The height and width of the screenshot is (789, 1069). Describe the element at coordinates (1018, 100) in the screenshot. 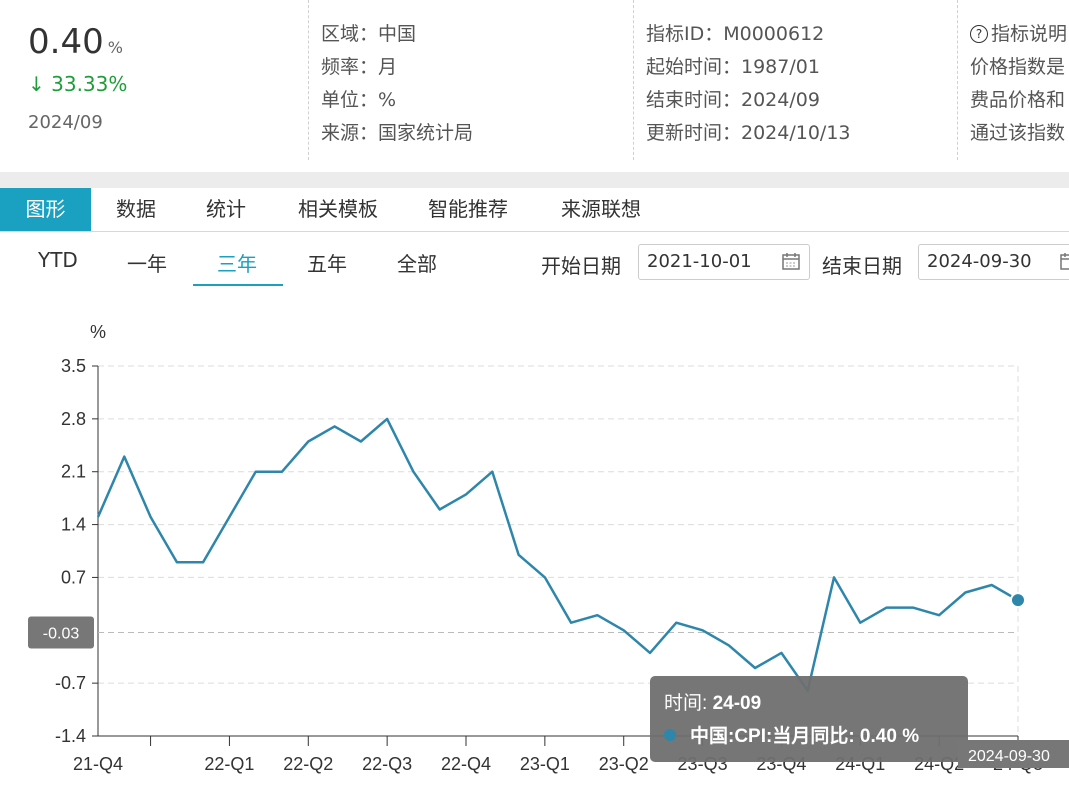

I see `info-line: 费品价格和` at that location.